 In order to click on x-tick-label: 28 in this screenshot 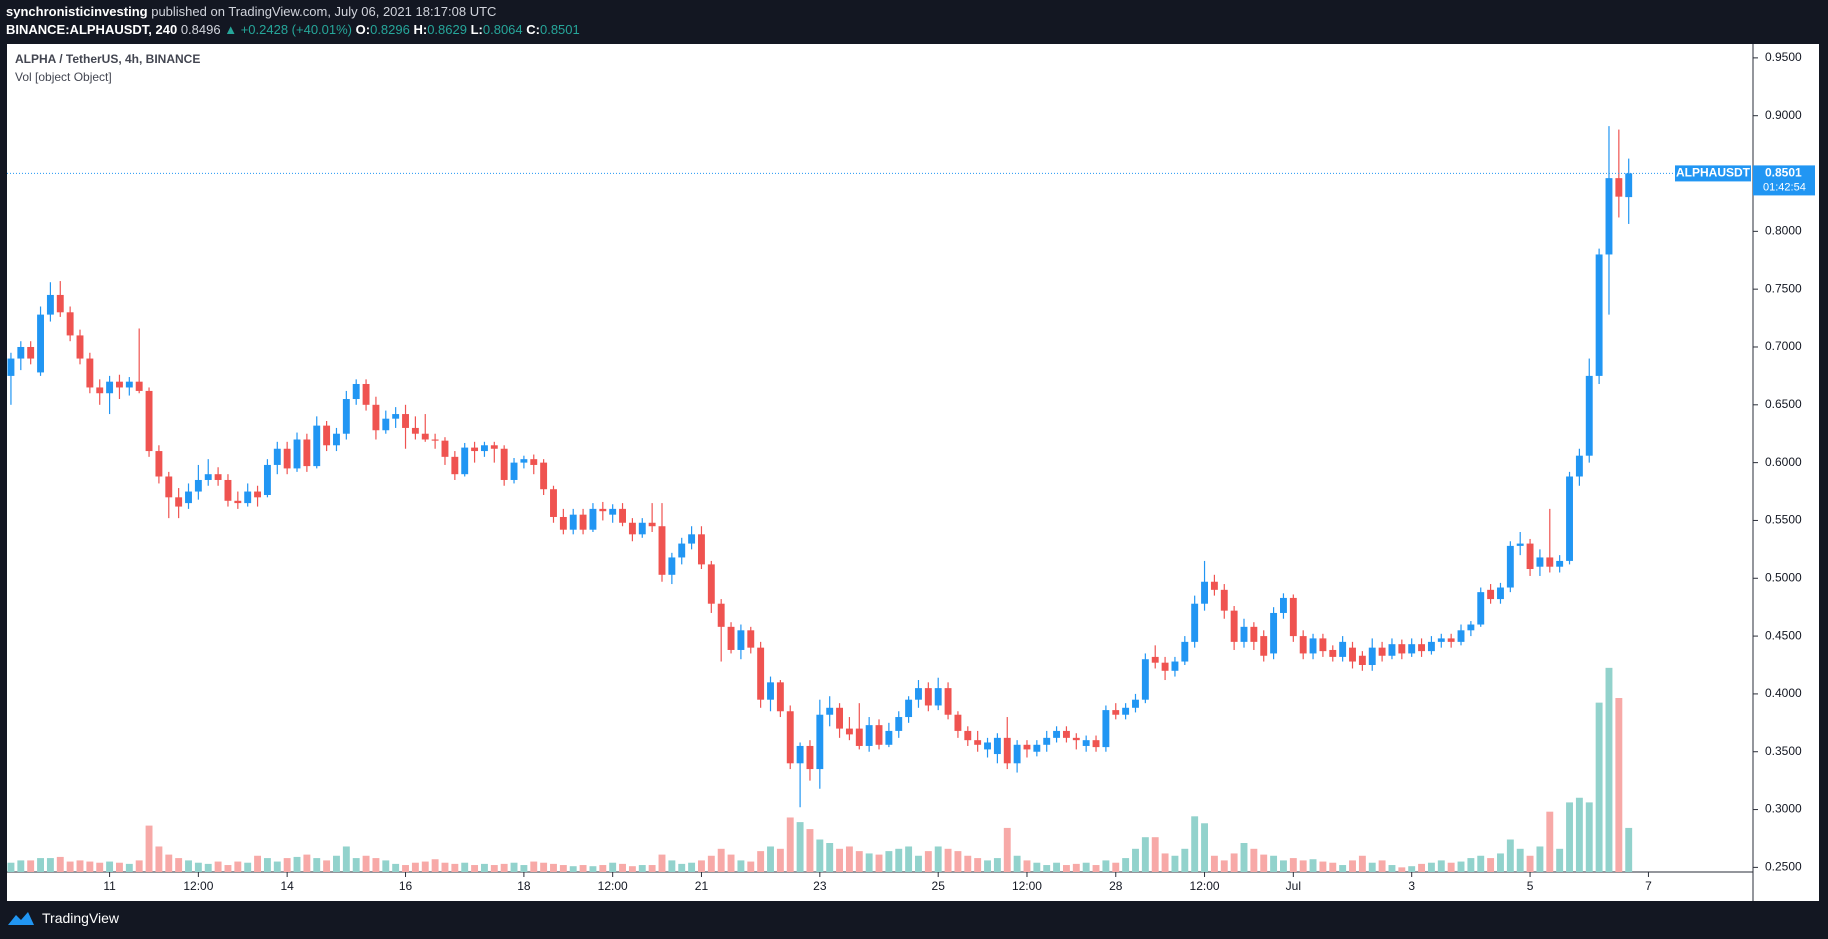, I will do `click(1116, 886)`.